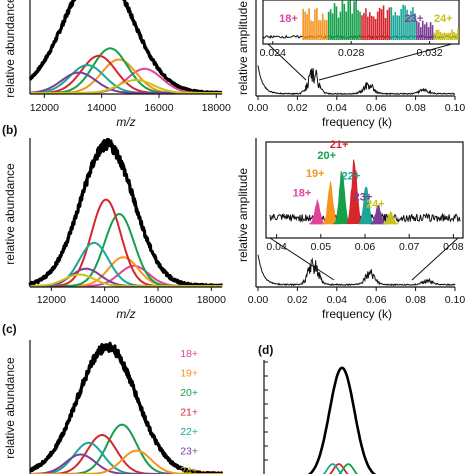 The height and width of the screenshot is (474, 474). Describe the element at coordinates (339, 145) in the screenshot. I see `inset-charge-label: 21+` at that location.